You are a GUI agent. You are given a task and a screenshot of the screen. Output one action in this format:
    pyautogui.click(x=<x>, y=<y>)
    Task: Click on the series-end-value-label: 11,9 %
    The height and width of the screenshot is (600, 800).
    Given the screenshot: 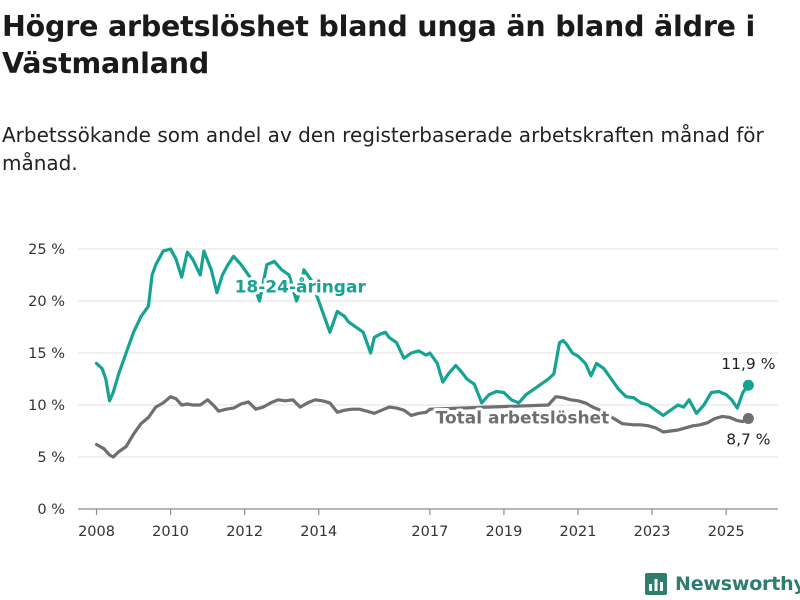 What is the action you would take?
    pyautogui.click(x=748, y=364)
    